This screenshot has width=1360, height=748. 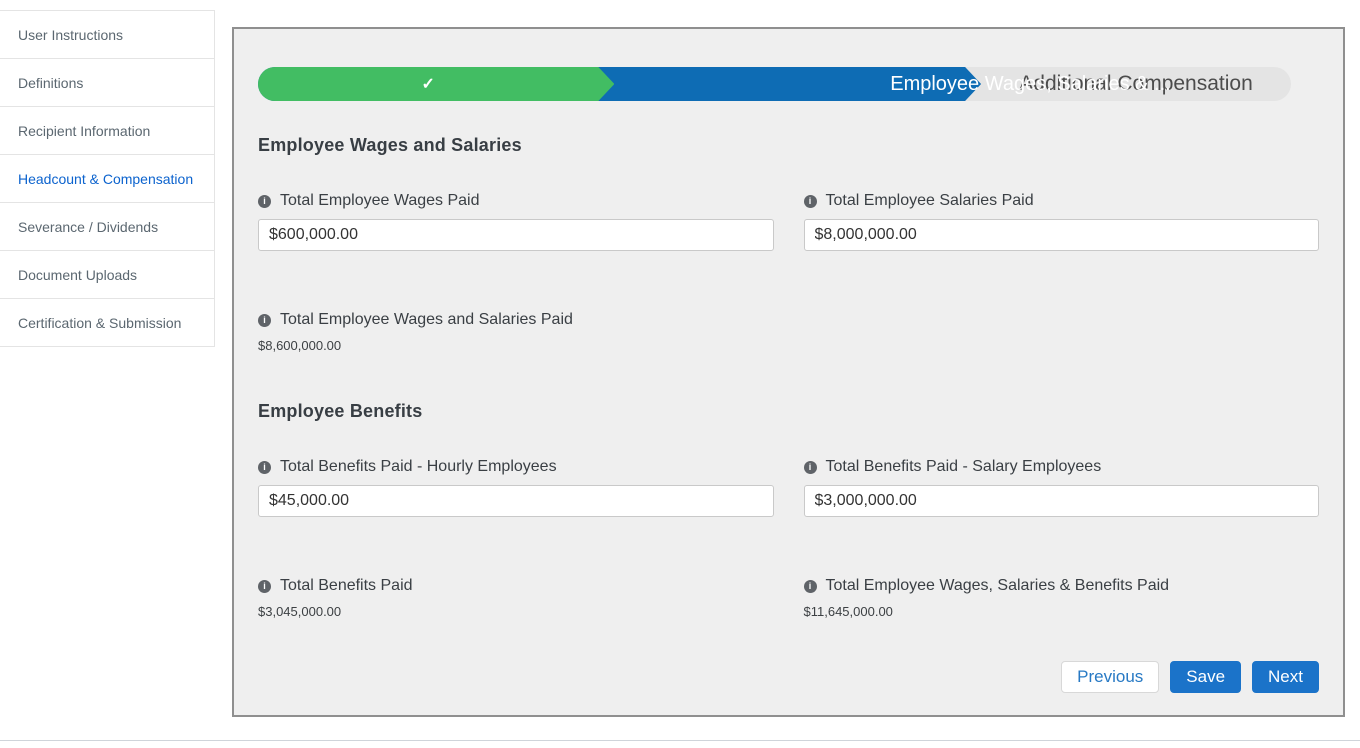 What do you see at coordinates (300, 611) in the screenshot?
I see `total-benefits-paid-value: $3,045,000.00` at bounding box center [300, 611].